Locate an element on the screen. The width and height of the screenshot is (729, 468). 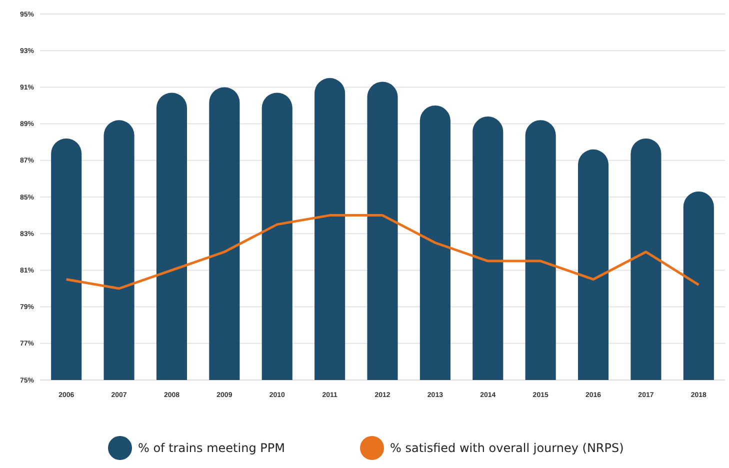
legend-label: % of trains meeting PPM is located at coordinates (211, 448).